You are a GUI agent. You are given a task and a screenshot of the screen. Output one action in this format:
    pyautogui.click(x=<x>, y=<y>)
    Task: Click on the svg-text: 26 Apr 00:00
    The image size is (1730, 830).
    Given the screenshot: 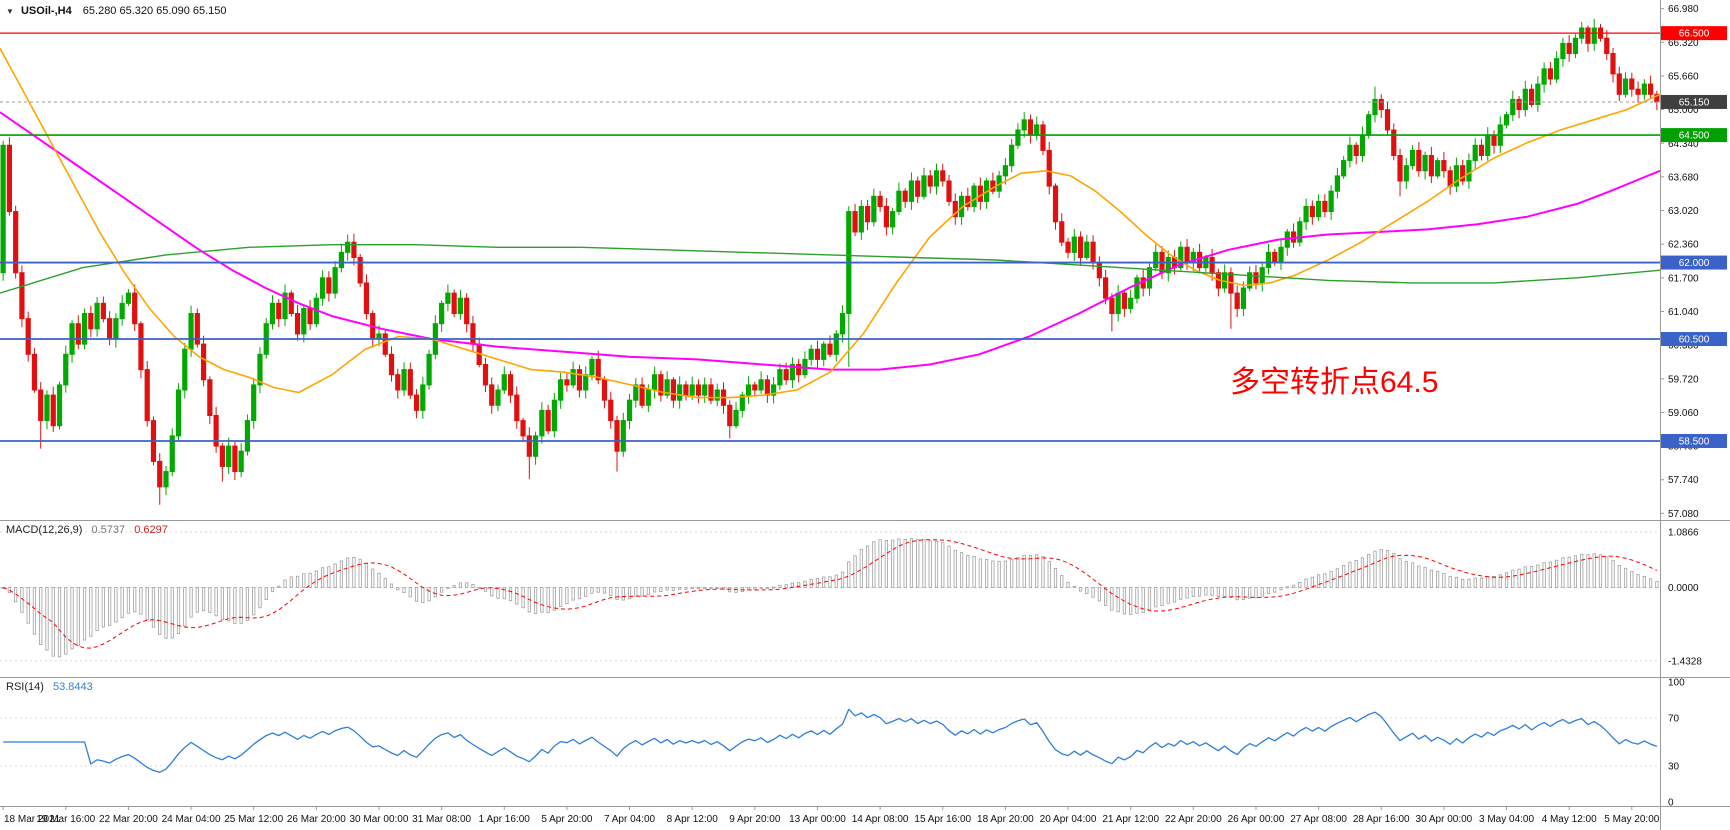 What is the action you would take?
    pyautogui.click(x=1256, y=819)
    